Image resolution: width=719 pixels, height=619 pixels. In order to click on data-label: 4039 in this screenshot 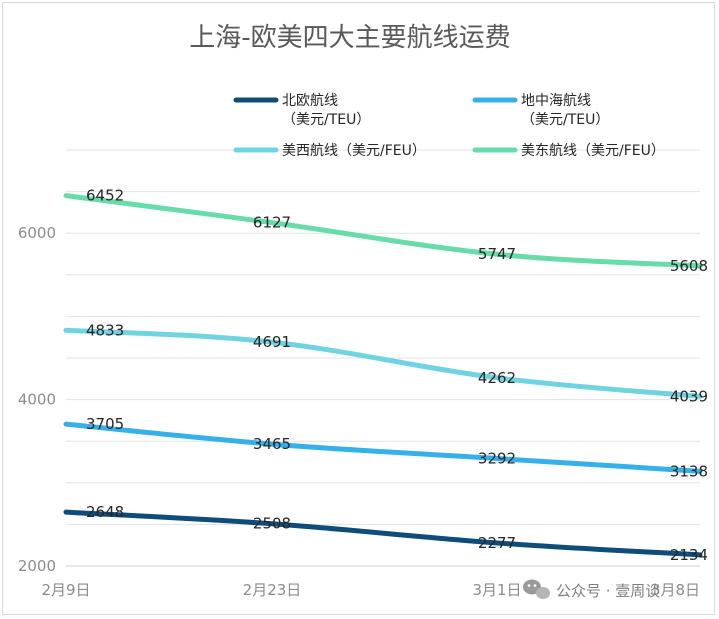, I will do `click(689, 396)`.